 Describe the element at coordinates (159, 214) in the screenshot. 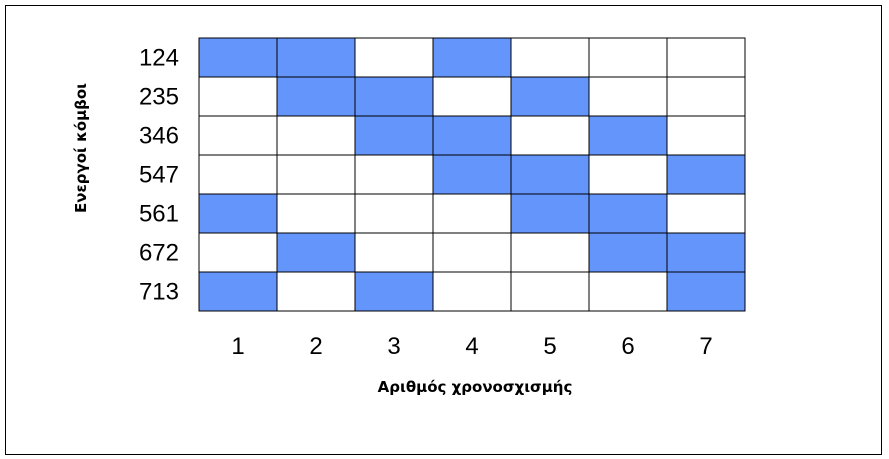

I see `row-label: 561` at that location.